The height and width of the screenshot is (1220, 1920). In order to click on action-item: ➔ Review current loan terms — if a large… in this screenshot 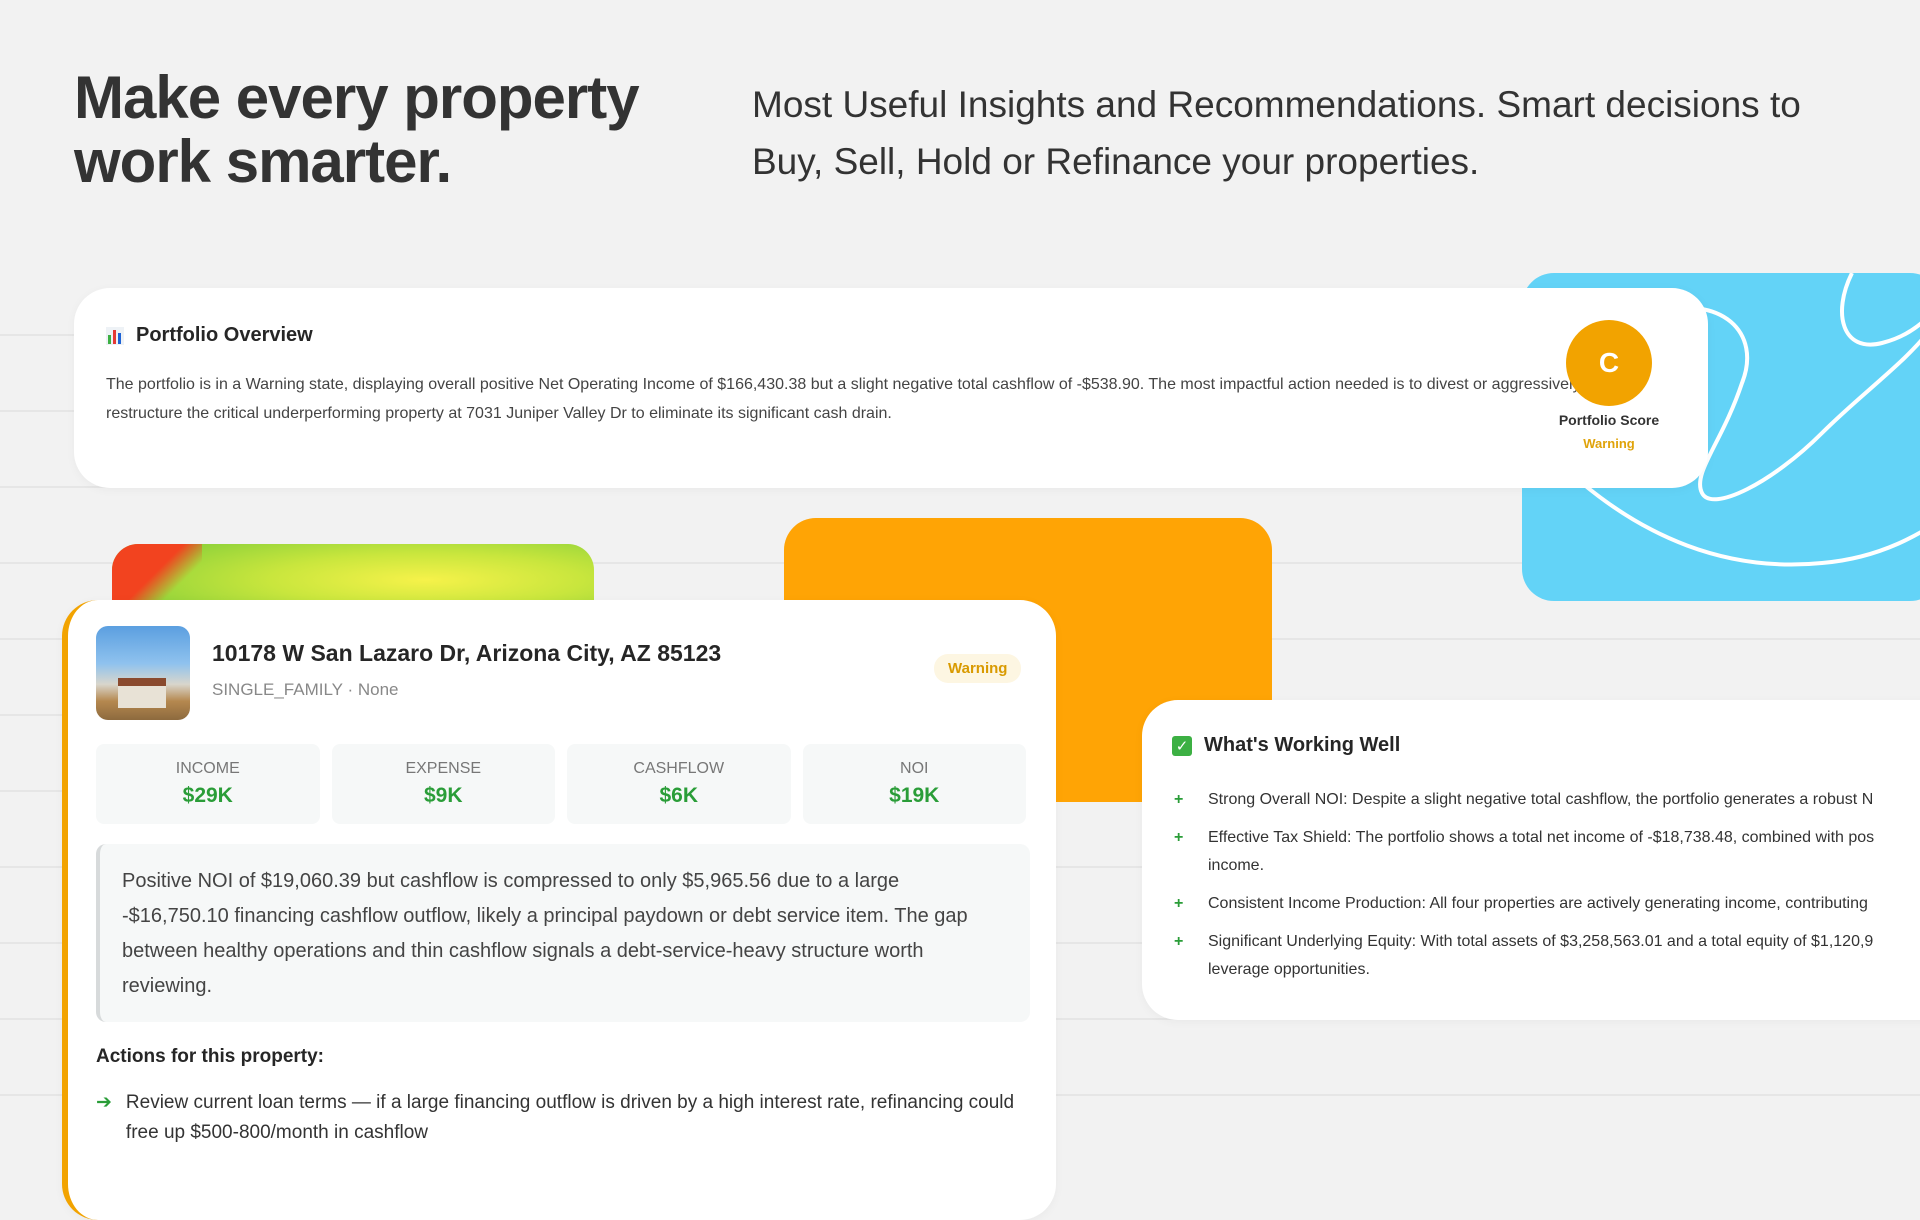, I will do `click(561, 1118)`.